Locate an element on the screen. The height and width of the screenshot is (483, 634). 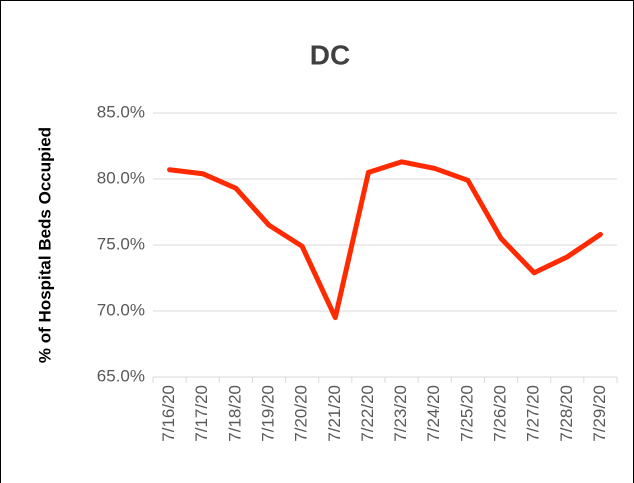
y-tick-label: 65.0% is located at coordinates (121, 375).